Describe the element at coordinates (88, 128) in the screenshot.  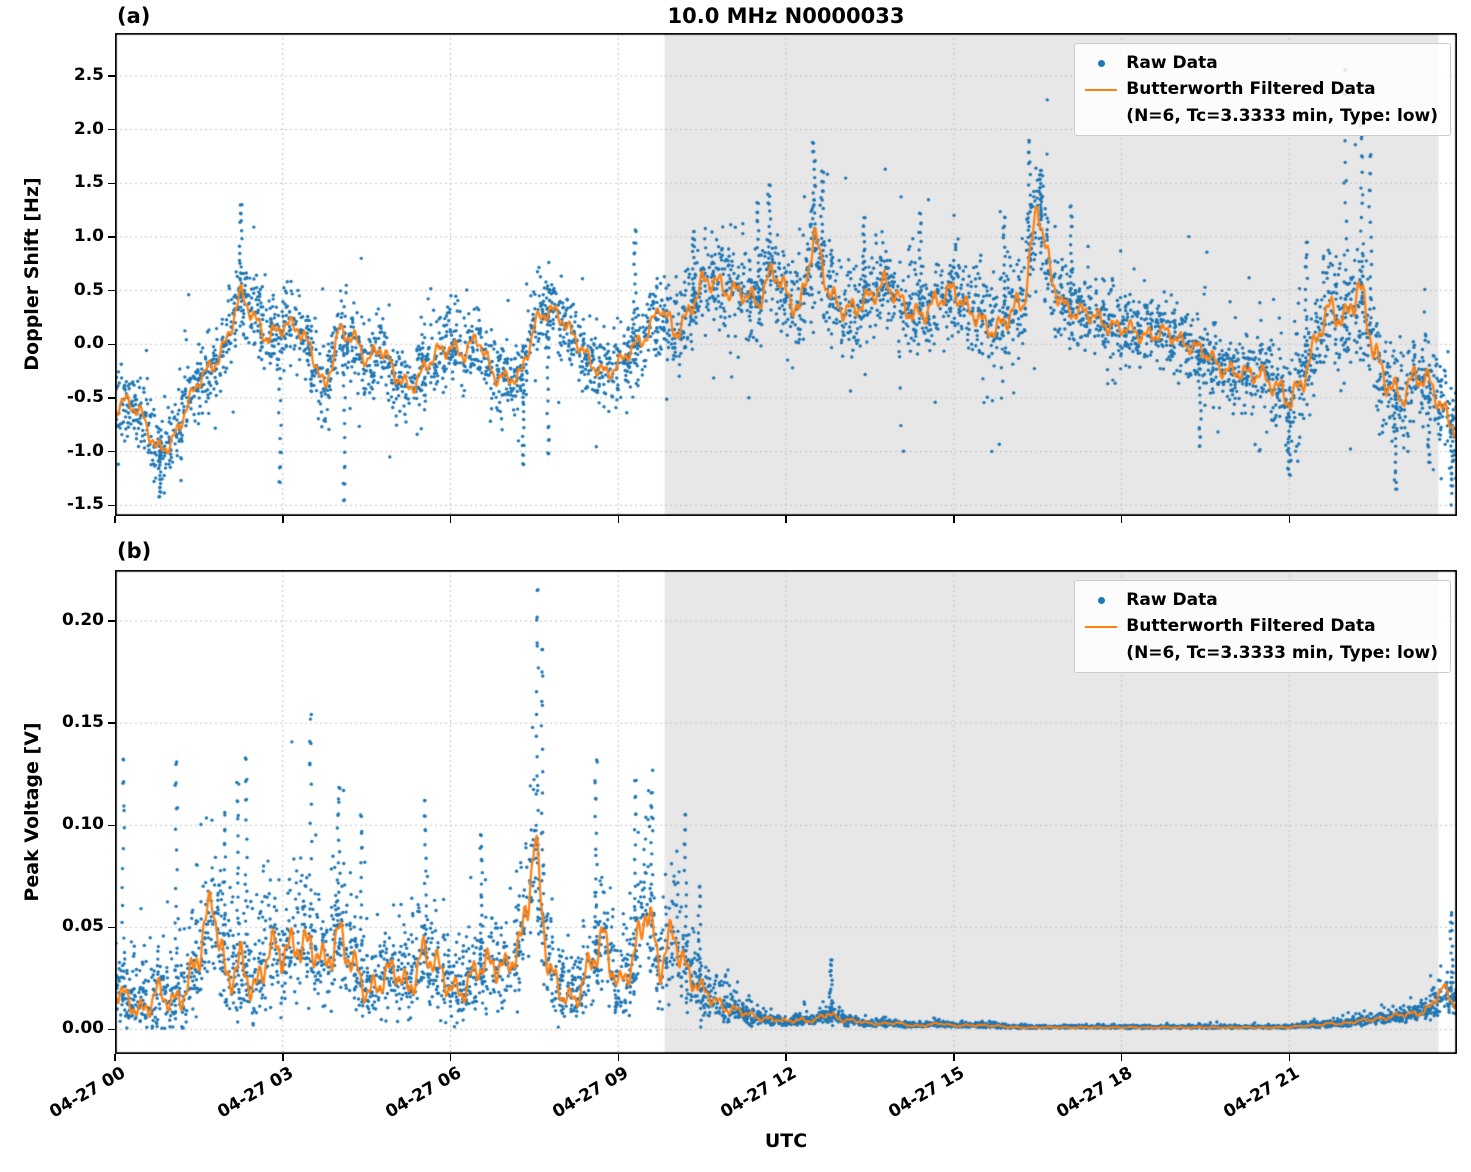
I see `y-tick-label: 2.0` at that location.